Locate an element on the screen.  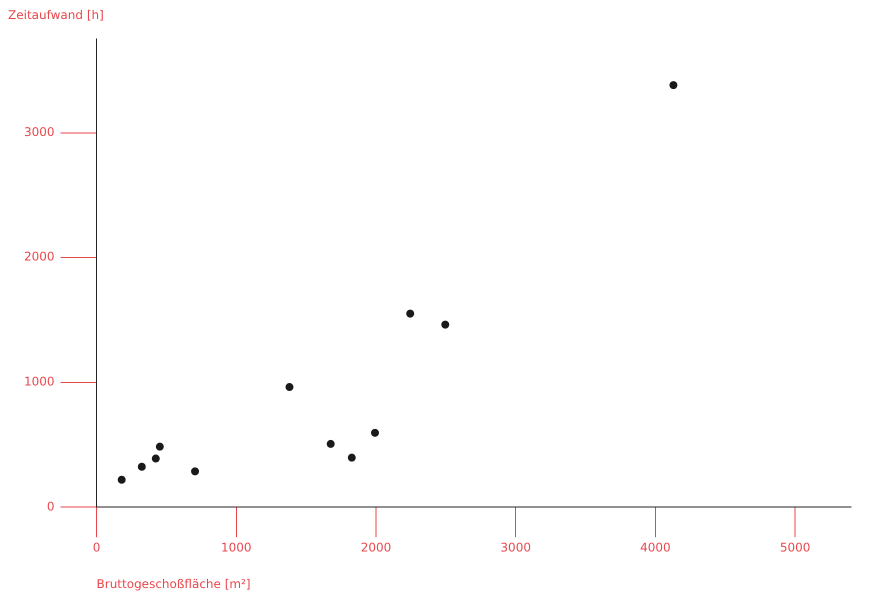
y-axis-title: Zeitaufwand [h] is located at coordinates (56, 15).